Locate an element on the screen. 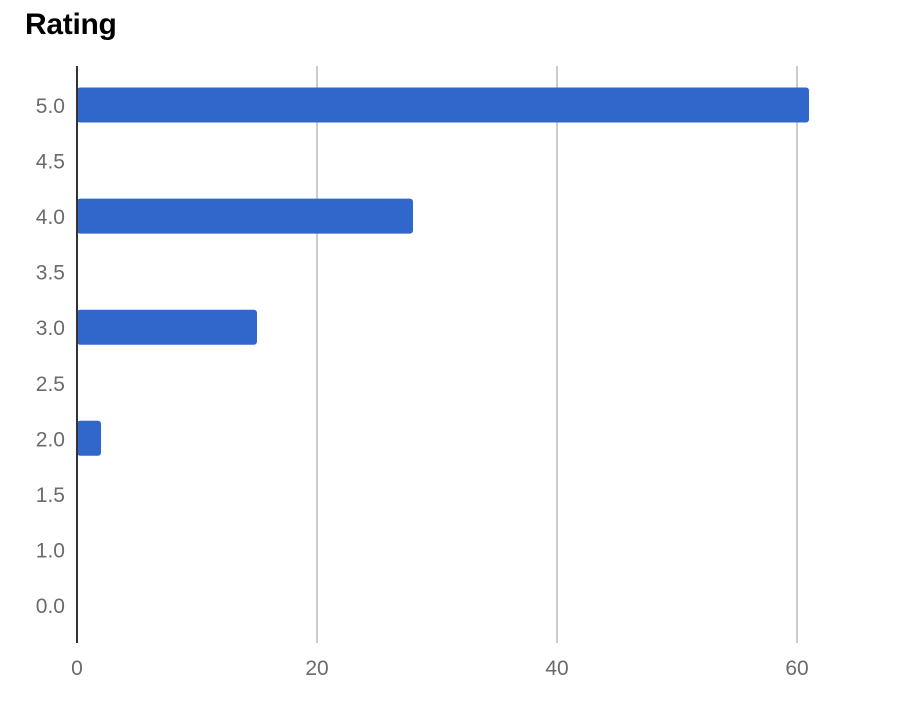 The width and height of the screenshot is (904, 706). y-tick-label: 5.0 is located at coordinates (50, 106).